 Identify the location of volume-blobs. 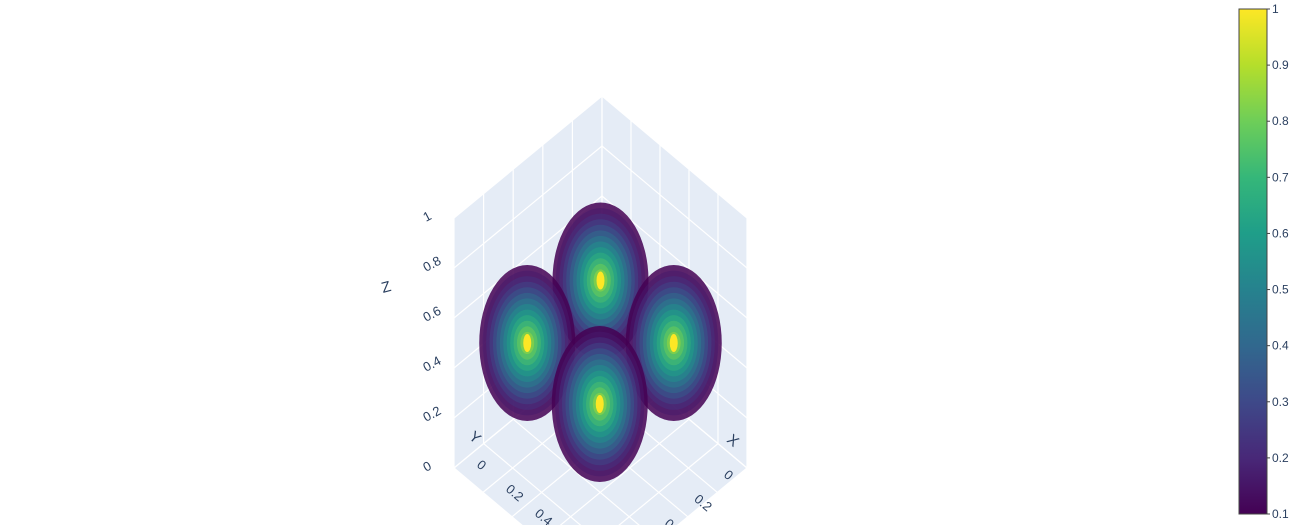
(600, 342).